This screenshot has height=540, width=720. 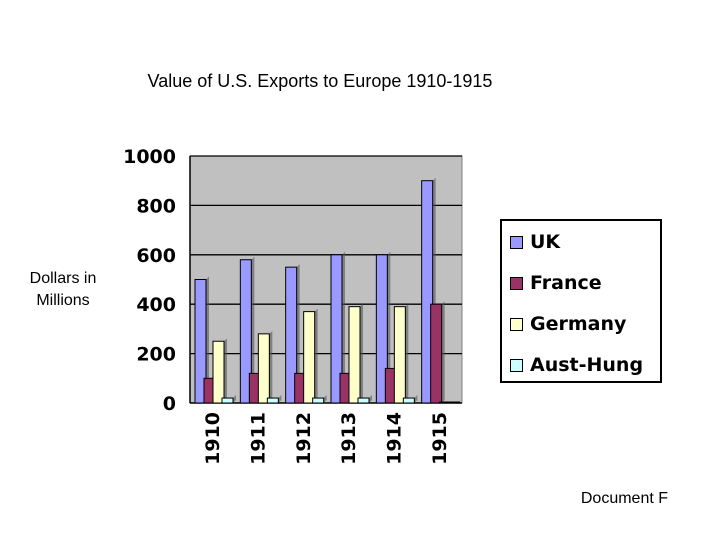 I want to click on legend-item-uk: UK, so click(x=535, y=242).